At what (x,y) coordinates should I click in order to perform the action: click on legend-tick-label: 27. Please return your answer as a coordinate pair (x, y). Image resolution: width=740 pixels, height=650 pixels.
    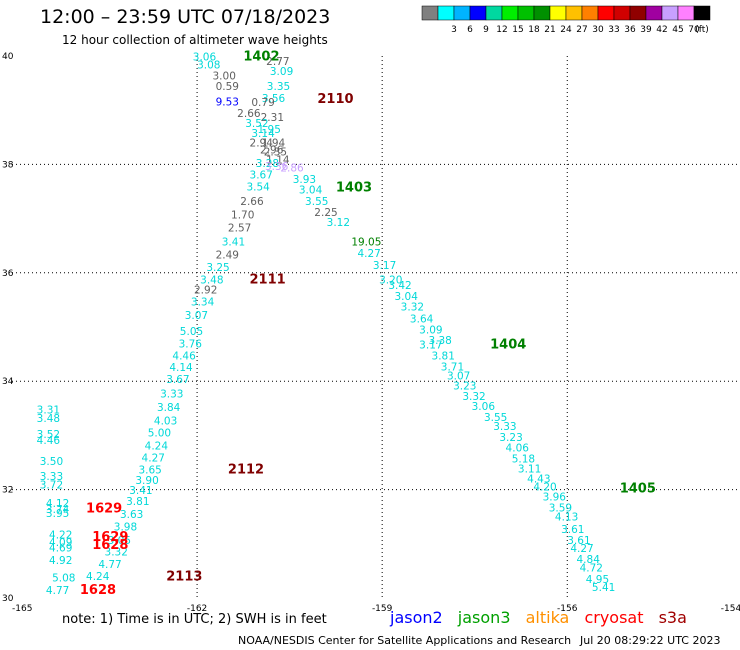
    Looking at the image, I should click on (581, 30).